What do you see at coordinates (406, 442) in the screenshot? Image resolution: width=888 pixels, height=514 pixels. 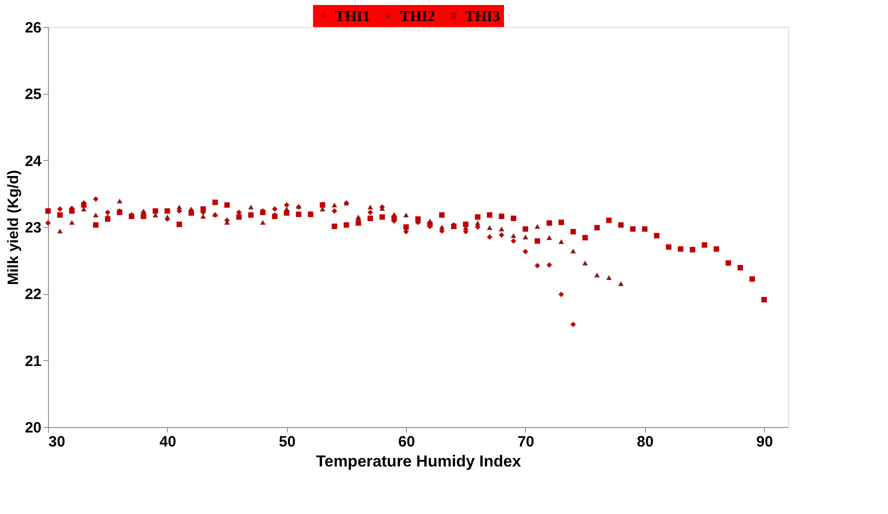 I see `x-tick-label: 60` at bounding box center [406, 442].